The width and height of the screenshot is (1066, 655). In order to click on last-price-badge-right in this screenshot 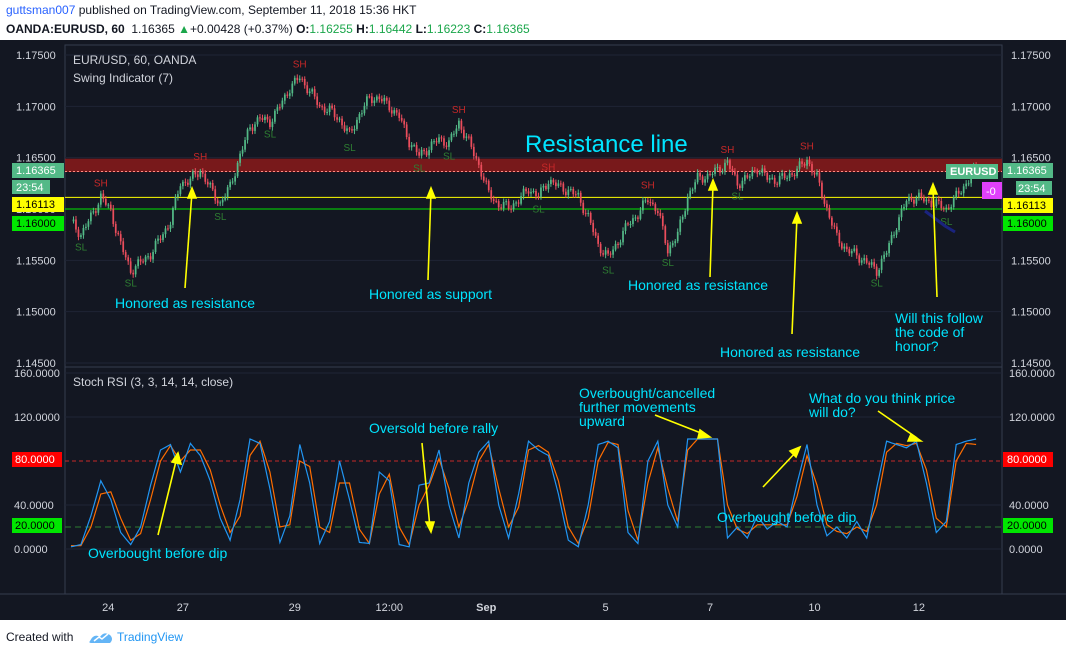, I will do `click(1028, 170)`.